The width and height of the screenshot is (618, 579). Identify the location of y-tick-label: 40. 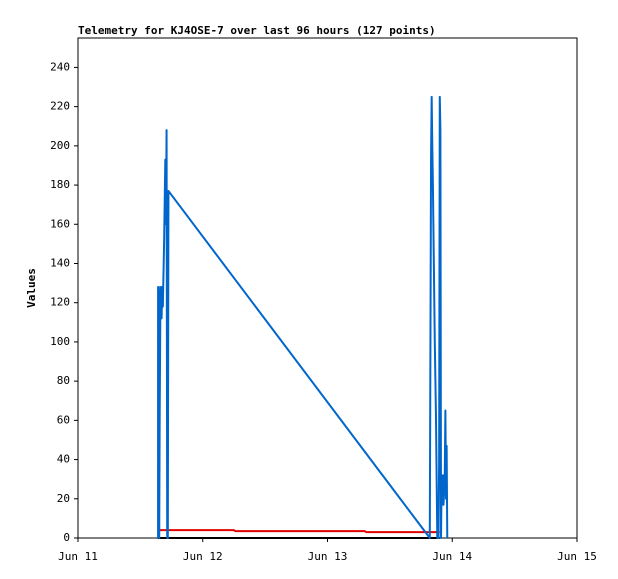
(63, 459).